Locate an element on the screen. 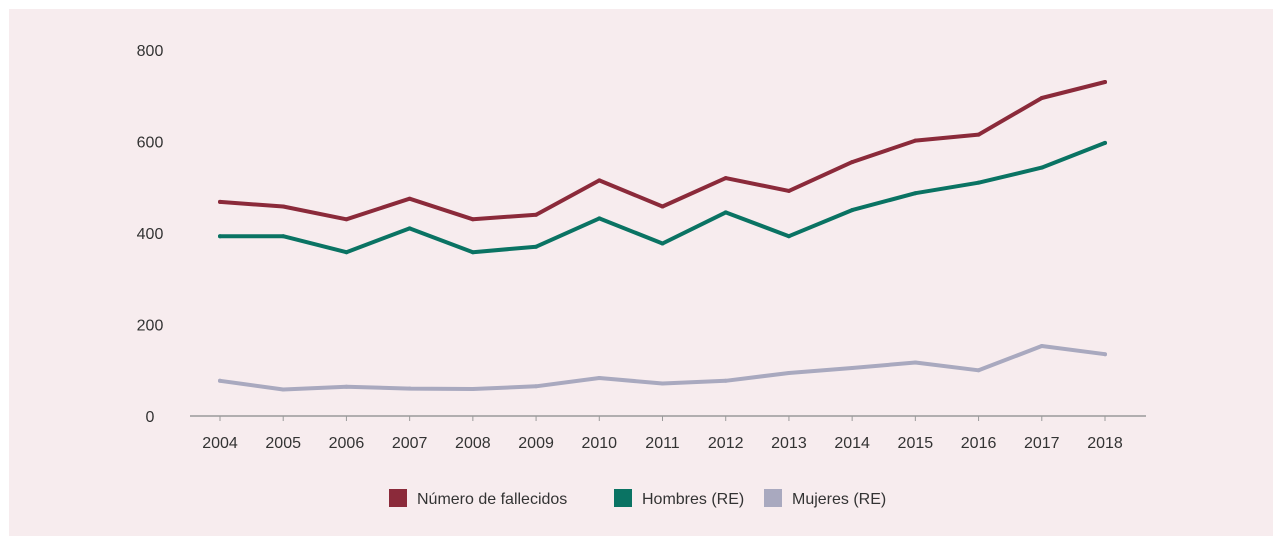 The image size is (1281, 545). x-tick-label: 2014 is located at coordinates (852, 443).